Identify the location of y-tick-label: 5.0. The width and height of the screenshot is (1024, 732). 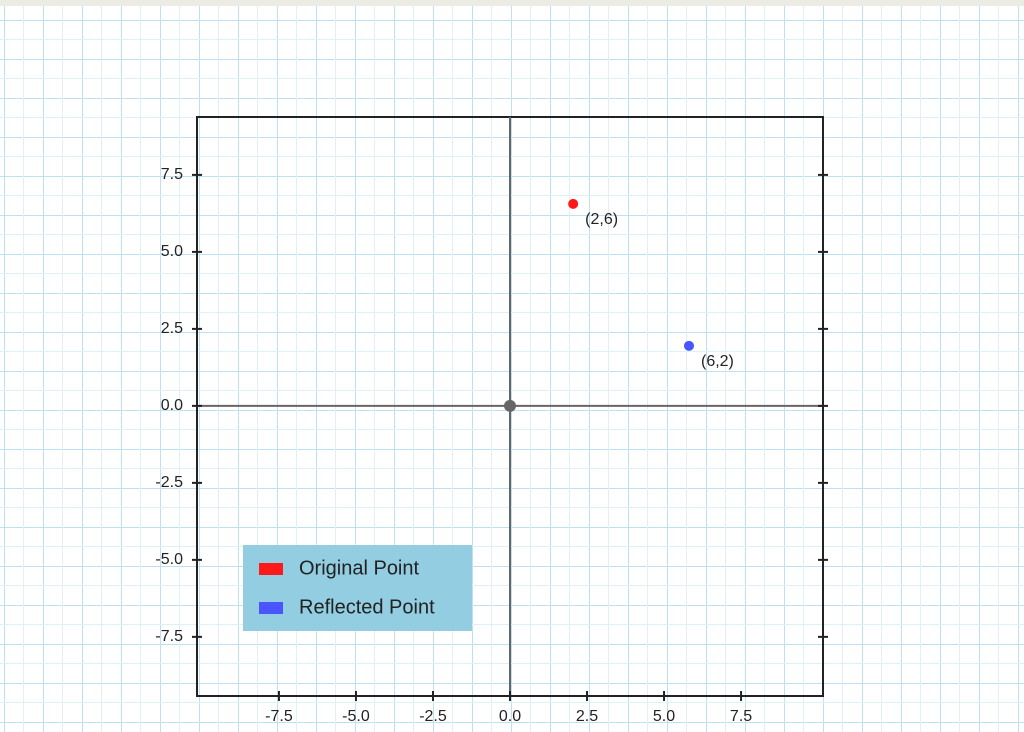
(172, 251).